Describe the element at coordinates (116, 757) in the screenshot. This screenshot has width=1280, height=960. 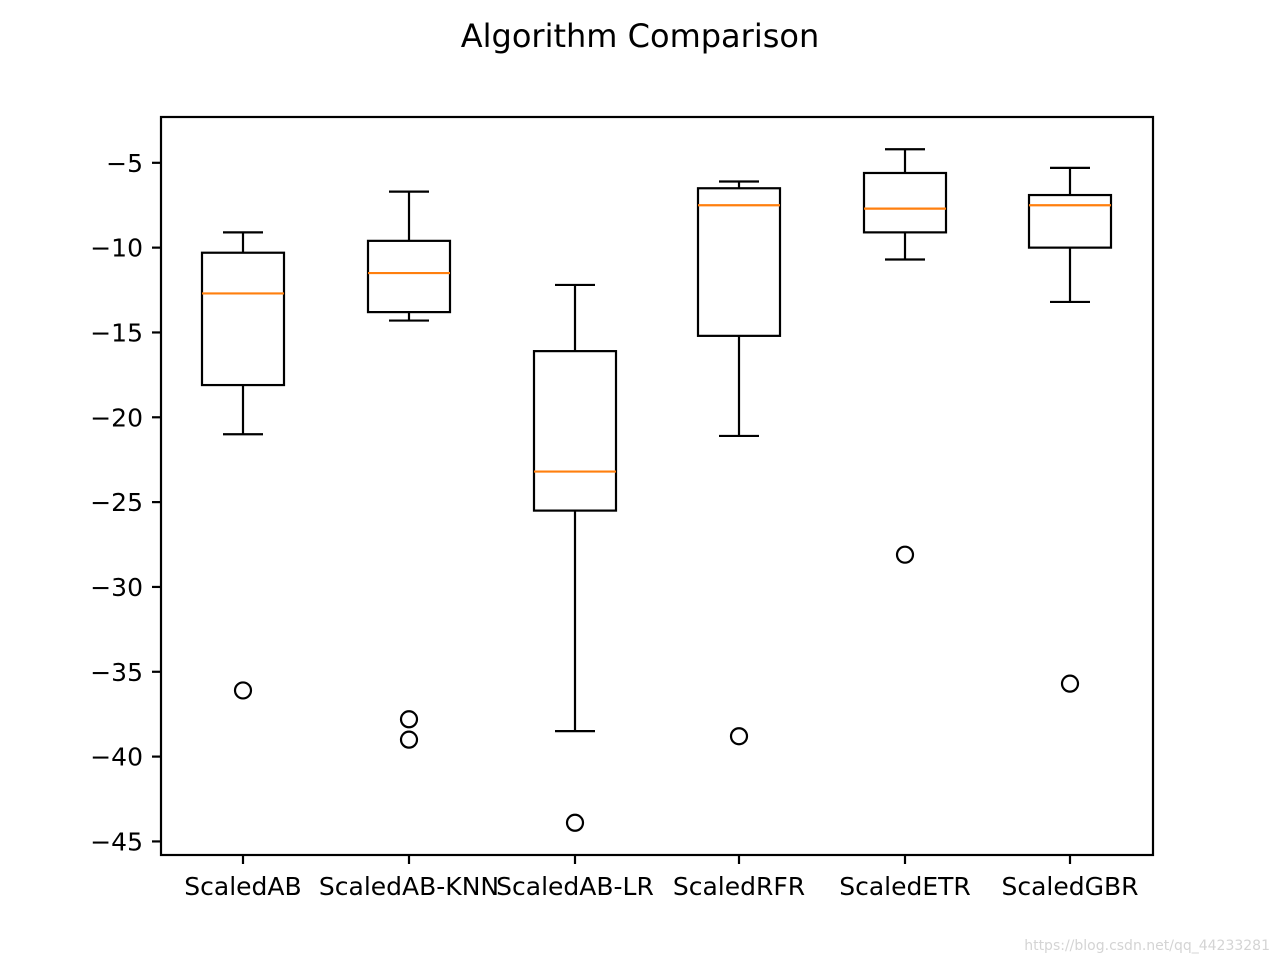
I see `y-tick-label: −40` at that location.